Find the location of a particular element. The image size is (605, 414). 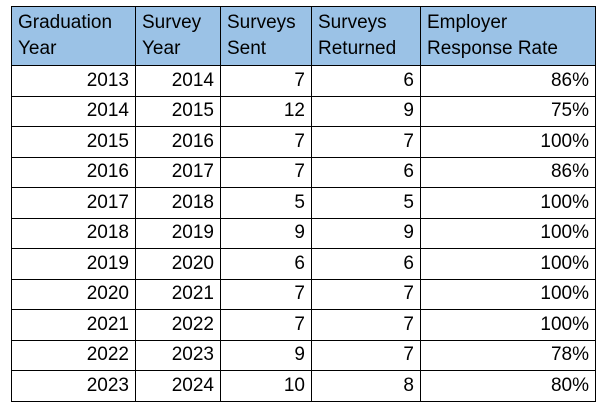

table-row: 2019 2020 6 6 100% is located at coordinates (303, 264).